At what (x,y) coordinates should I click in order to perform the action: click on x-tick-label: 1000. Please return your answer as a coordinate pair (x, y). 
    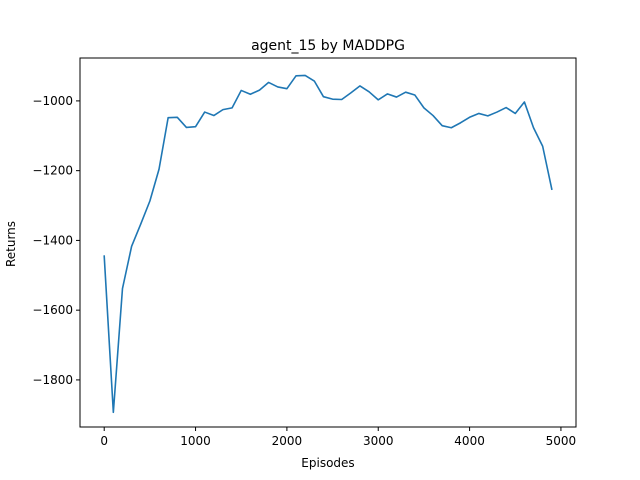
    Looking at the image, I should click on (195, 441).